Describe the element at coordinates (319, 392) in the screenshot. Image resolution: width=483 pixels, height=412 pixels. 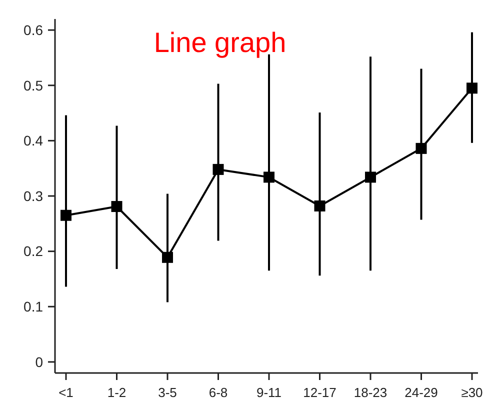
I see `x-tick-label: 12-17` at that location.